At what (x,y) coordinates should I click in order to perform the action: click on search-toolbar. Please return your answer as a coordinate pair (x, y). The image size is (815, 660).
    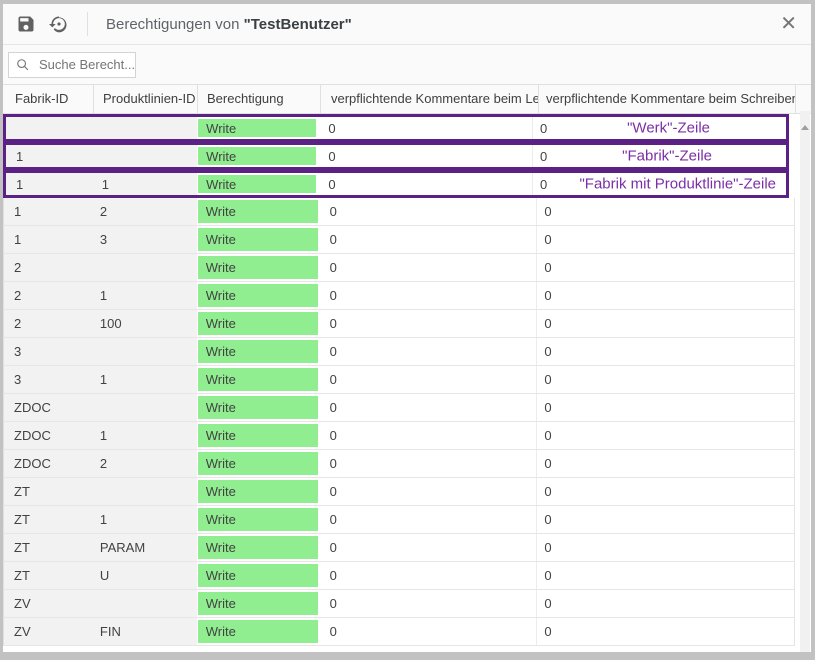
    Looking at the image, I should click on (407, 64).